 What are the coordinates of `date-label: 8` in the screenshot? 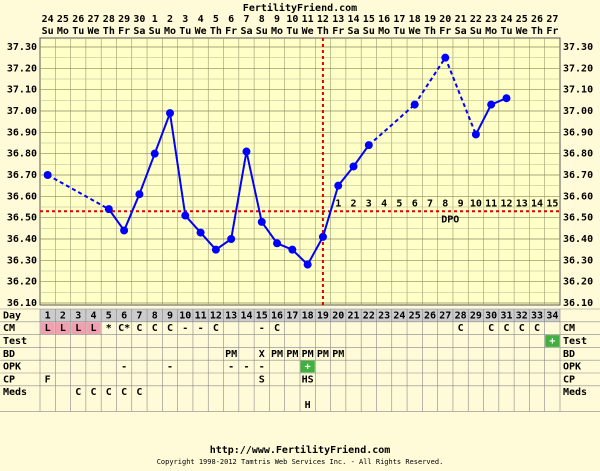 It's located at (262, 19).